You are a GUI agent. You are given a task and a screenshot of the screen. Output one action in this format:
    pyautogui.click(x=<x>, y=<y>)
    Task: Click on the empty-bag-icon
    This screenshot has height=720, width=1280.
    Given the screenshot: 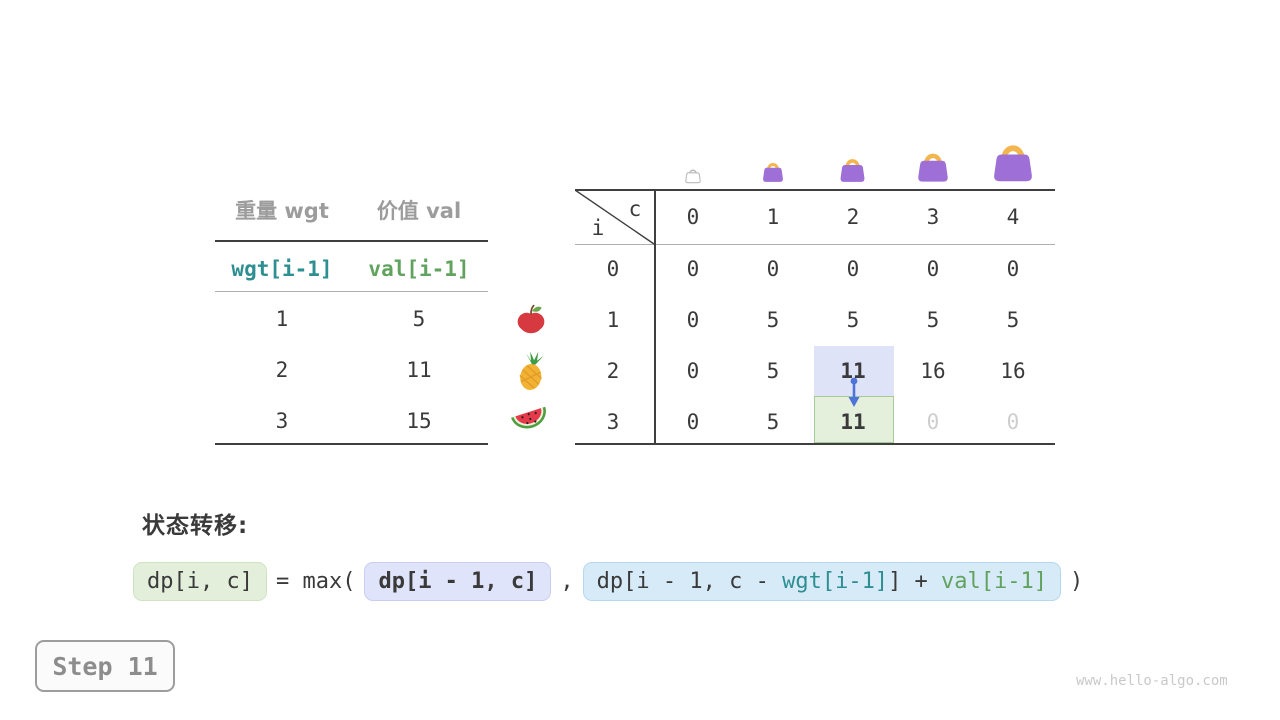 What is the action you would take?
    pyautogui.click(x=693, y=176)
    